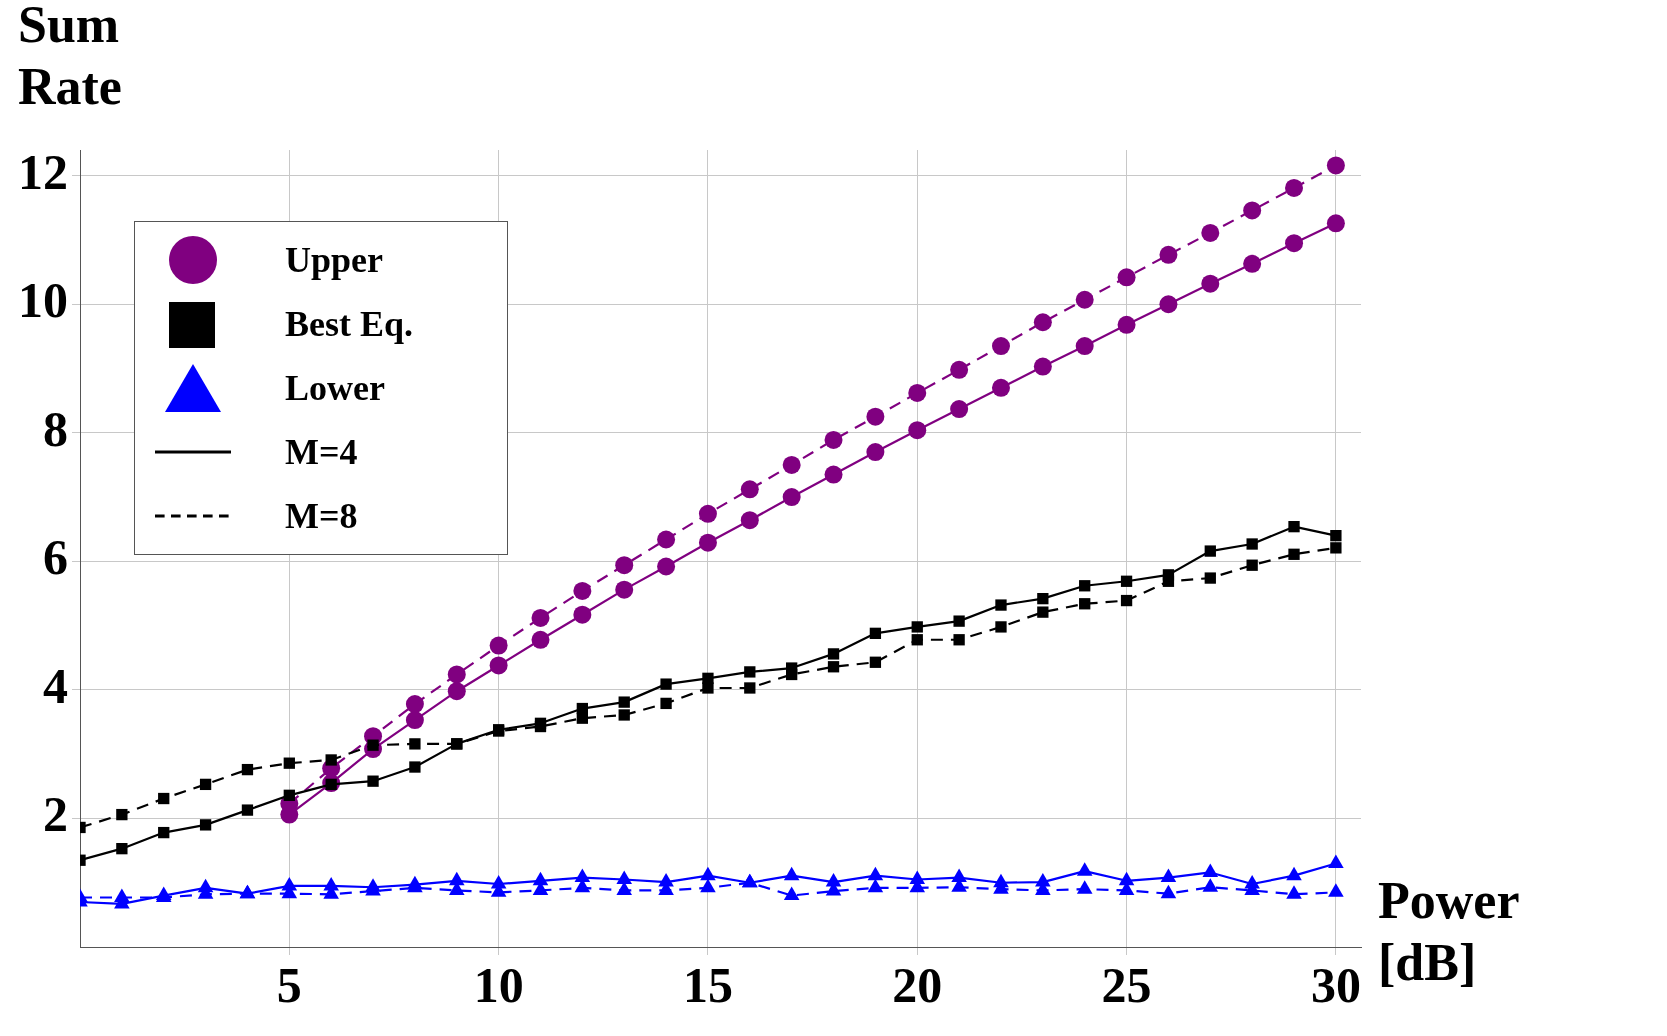 Image resolution: width=1667 pixels, height=1036 pixels. I want to click on legend-label: Upper, so click(334, 260).